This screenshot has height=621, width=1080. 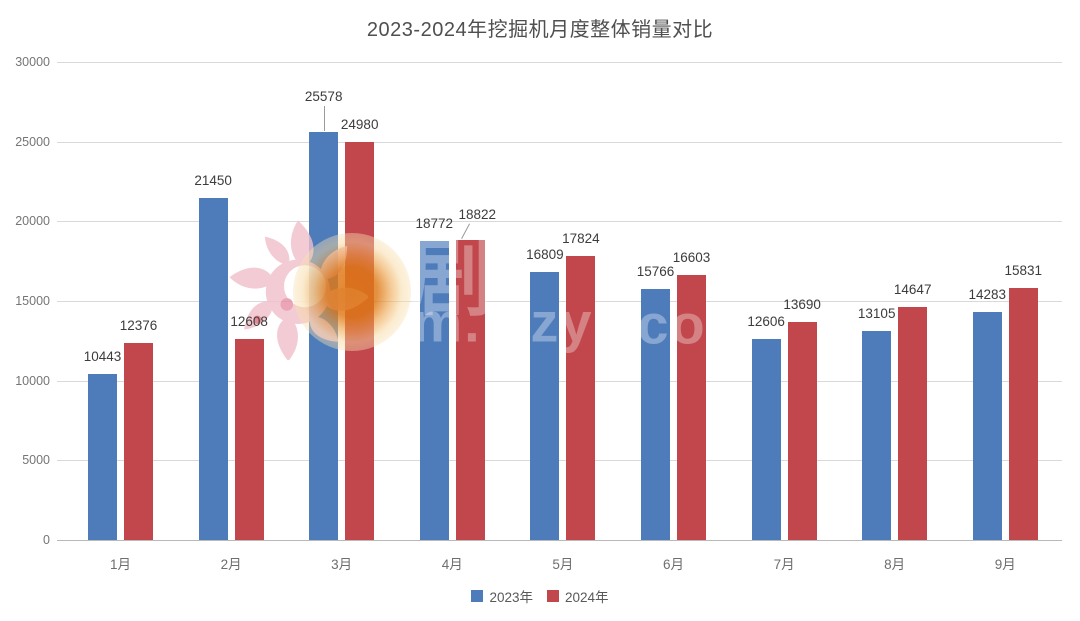 I want to click on data-label-2024年: 24980, so click(x=359, y=124).